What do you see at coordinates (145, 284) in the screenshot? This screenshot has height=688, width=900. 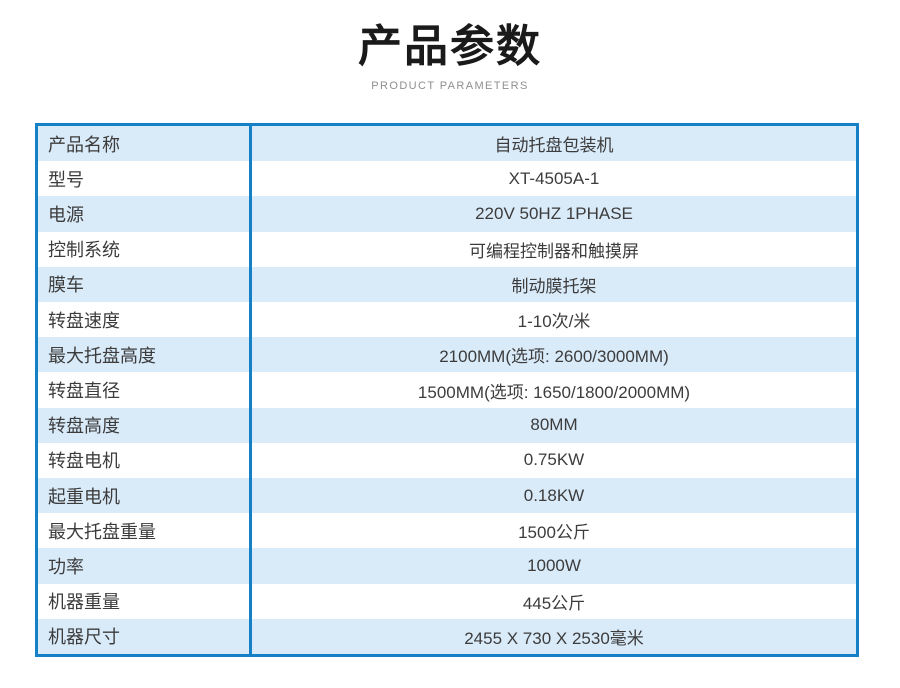 I see `param-label: 膜车` at bounding box center [145, 284].